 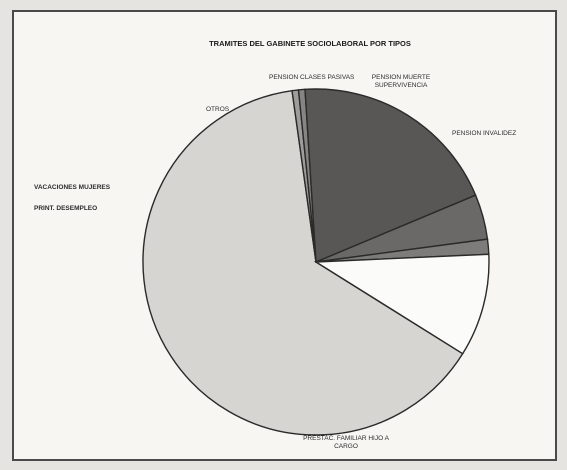 What do you see at coordinates (401, 81) in the screenshot?
I see `slice-label-pension-muerte-supervivencia: PENSION MUERTE SUPERVIVENCIA` at bounding box center [401, 81].